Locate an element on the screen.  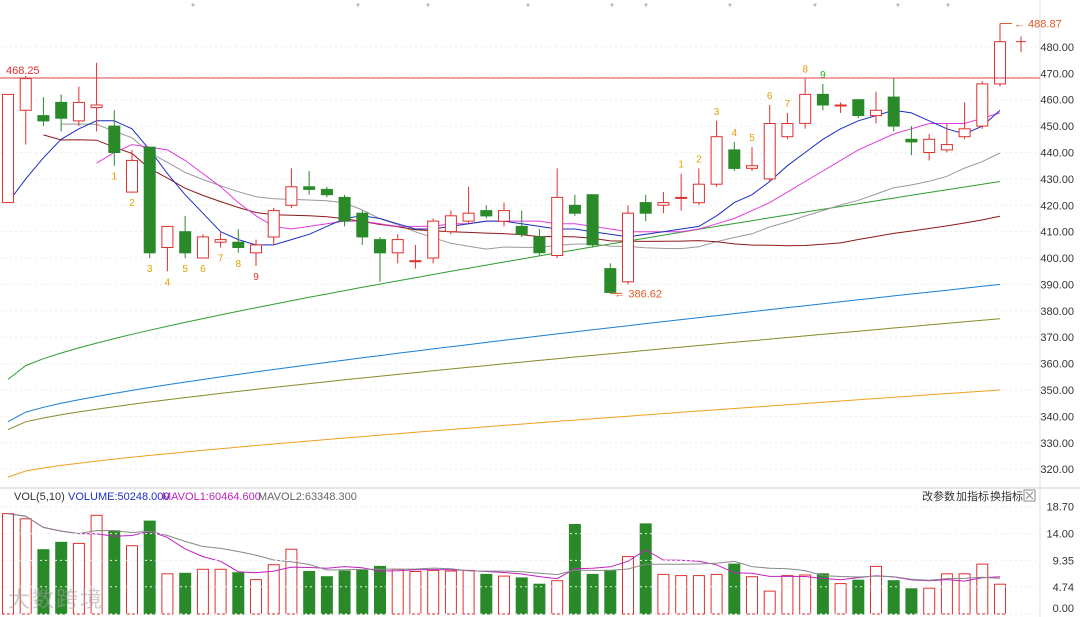
price-tick-label: 440.00 is located at coordinates (1057, 154).